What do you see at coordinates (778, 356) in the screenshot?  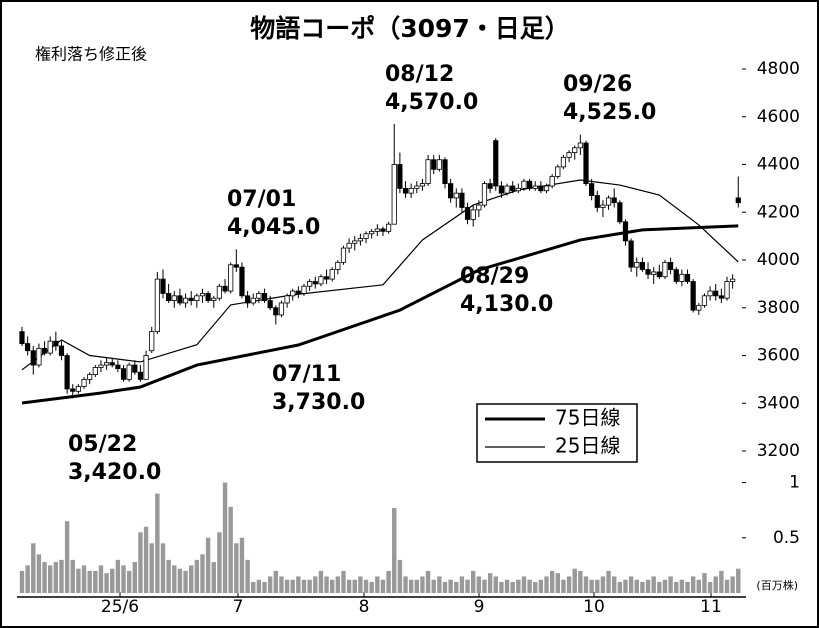 I see `y-tick-label: 3600` at bounding box center [778, 356].